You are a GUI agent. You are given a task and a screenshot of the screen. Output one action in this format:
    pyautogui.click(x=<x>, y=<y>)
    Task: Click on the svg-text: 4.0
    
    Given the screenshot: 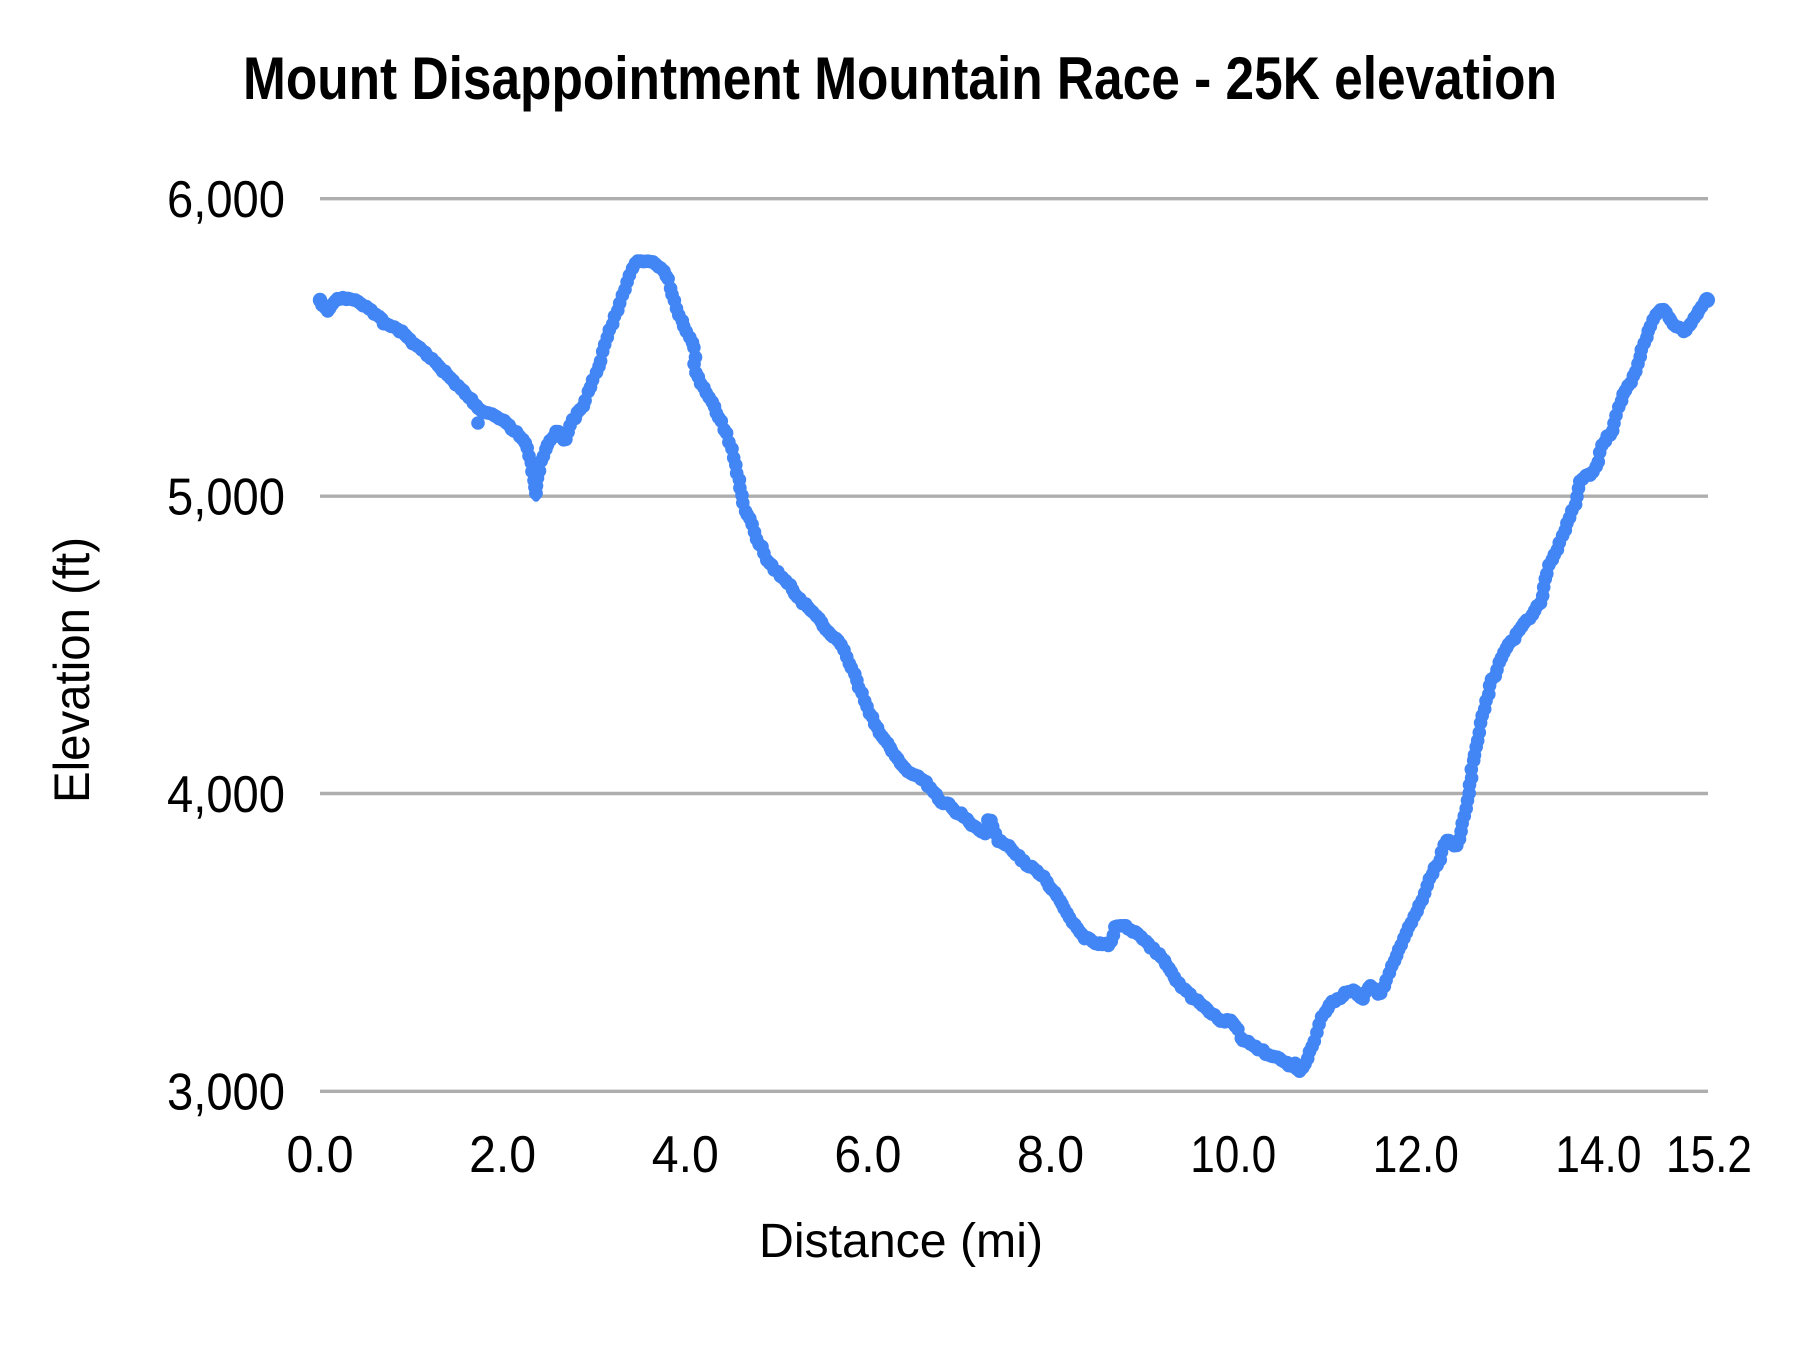 What is the action you would take?
    pyautogui.click(x=685, y=1154)
    